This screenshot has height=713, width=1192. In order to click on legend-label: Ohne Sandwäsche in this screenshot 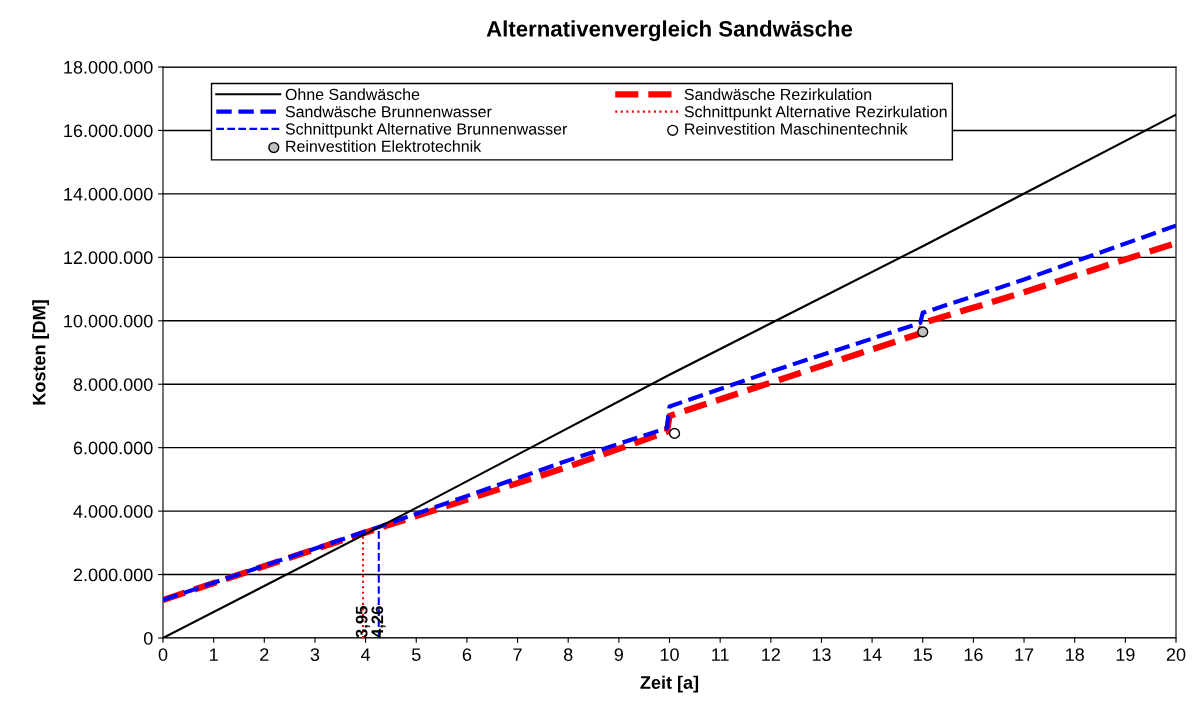, I will do `click(352, 94)`.